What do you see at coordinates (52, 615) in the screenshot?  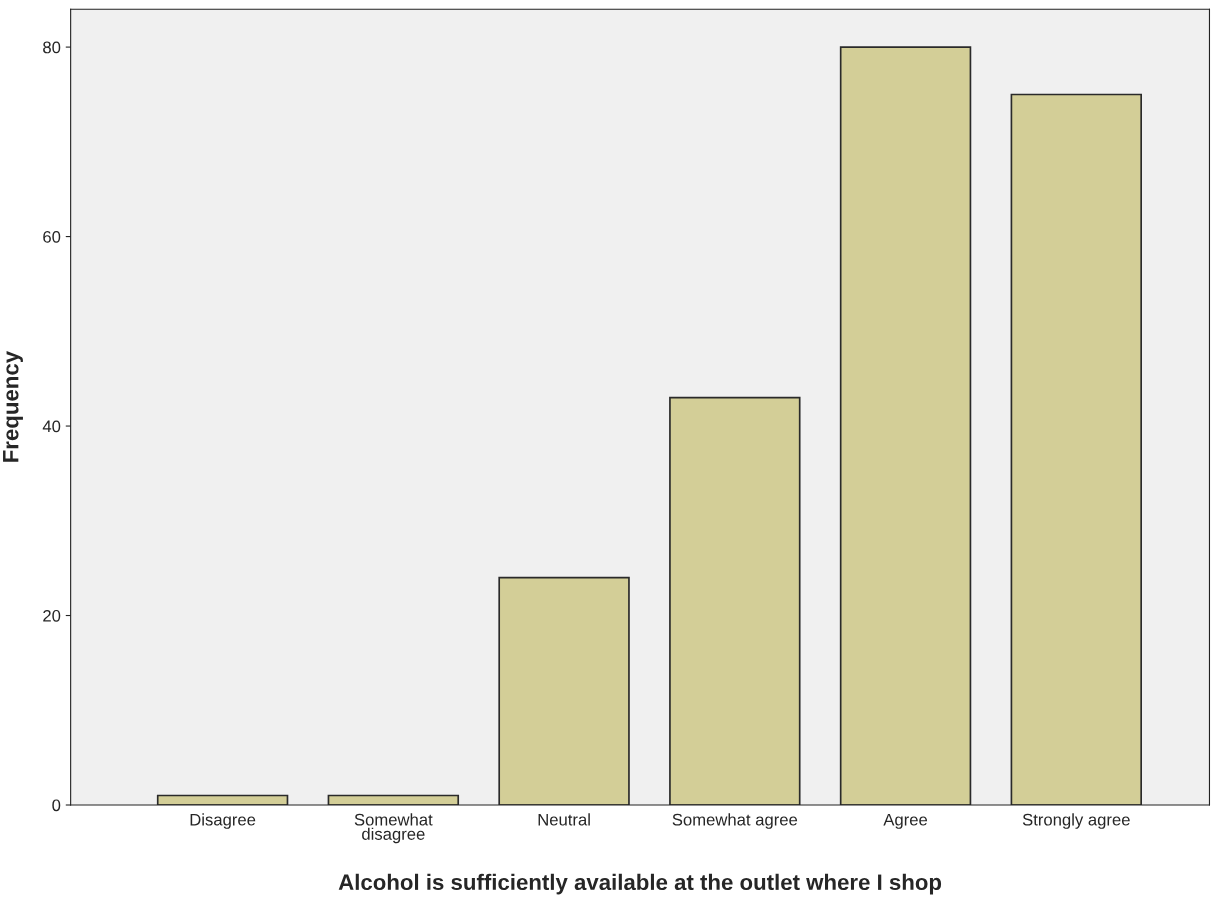 I see `y-tick-label: 20` at bounding box center [52, 615].